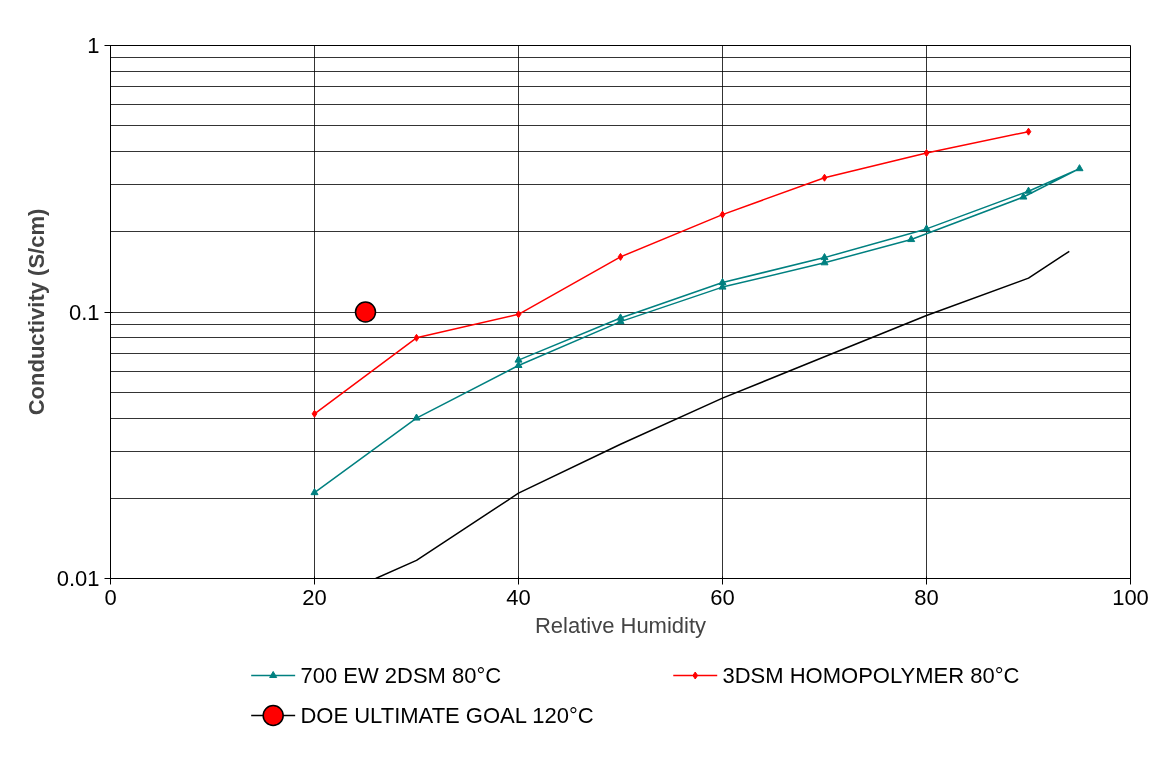 The image size is (1165, 783). Describe the element at coordinates (36, 312) in the screenshot. I see `y-axis-title: Conductivity (S/cm)` at that location.